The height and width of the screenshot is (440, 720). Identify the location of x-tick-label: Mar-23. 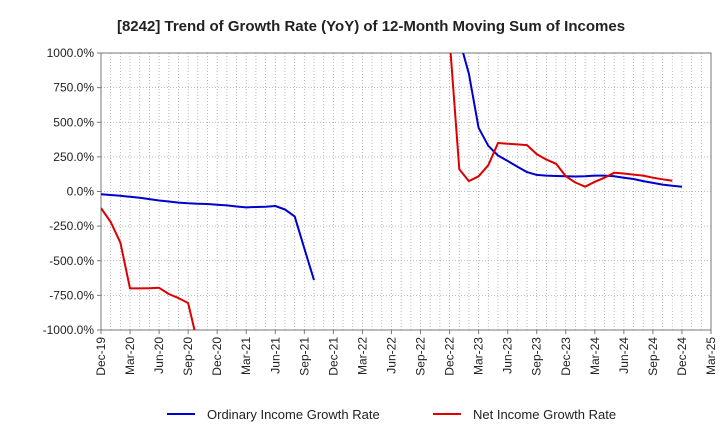
(479, 356).